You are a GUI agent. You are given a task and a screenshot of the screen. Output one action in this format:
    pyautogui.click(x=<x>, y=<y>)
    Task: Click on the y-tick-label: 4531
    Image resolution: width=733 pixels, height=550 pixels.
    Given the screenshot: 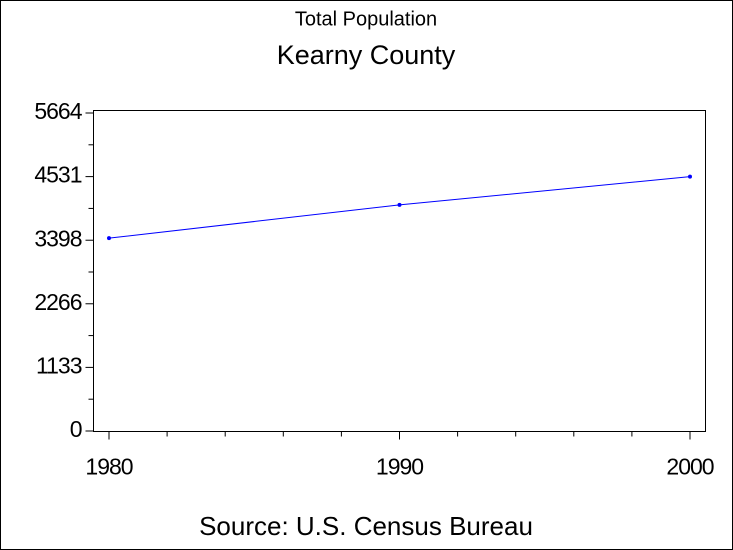 What is the action you would take?
    pyautogui.click(x=57, y=175)
    